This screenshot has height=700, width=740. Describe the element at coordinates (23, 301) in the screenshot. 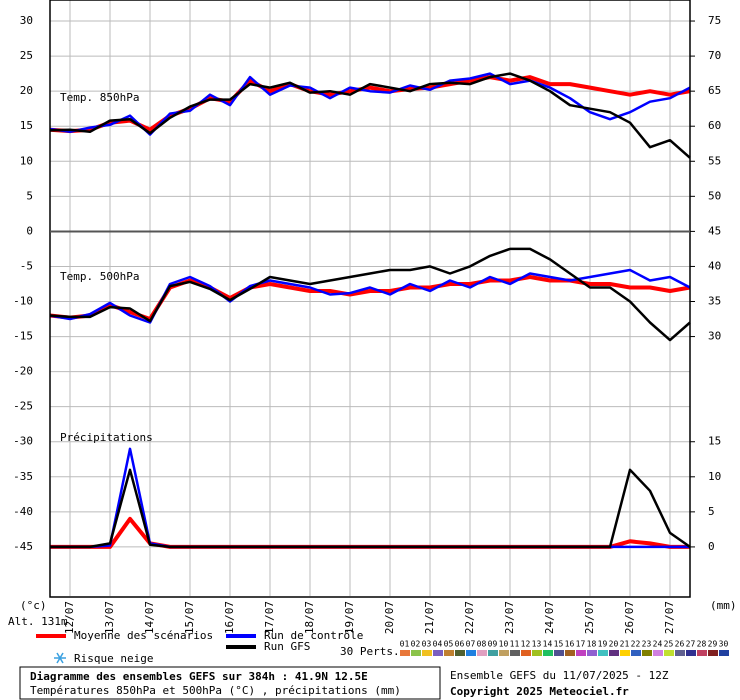

I see `y-tick-label: -10` at that location.